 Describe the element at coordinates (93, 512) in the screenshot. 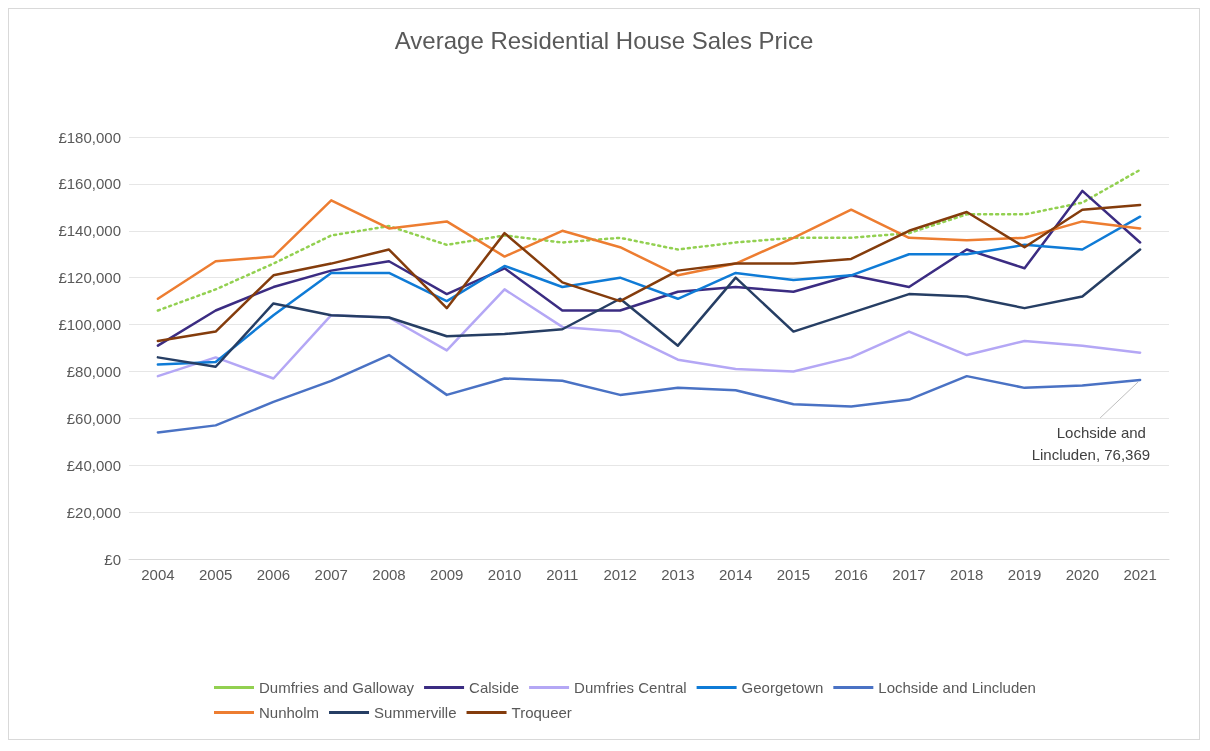

I see `y-tick-label: £20,000` at that location.